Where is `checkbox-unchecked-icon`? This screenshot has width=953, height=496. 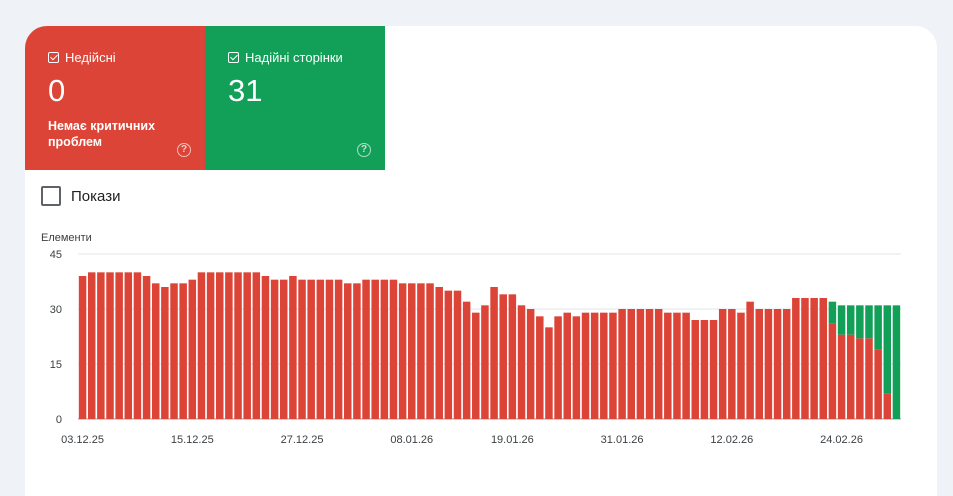 checkbox-unchecked-icon is located at coordinates (51, 196).